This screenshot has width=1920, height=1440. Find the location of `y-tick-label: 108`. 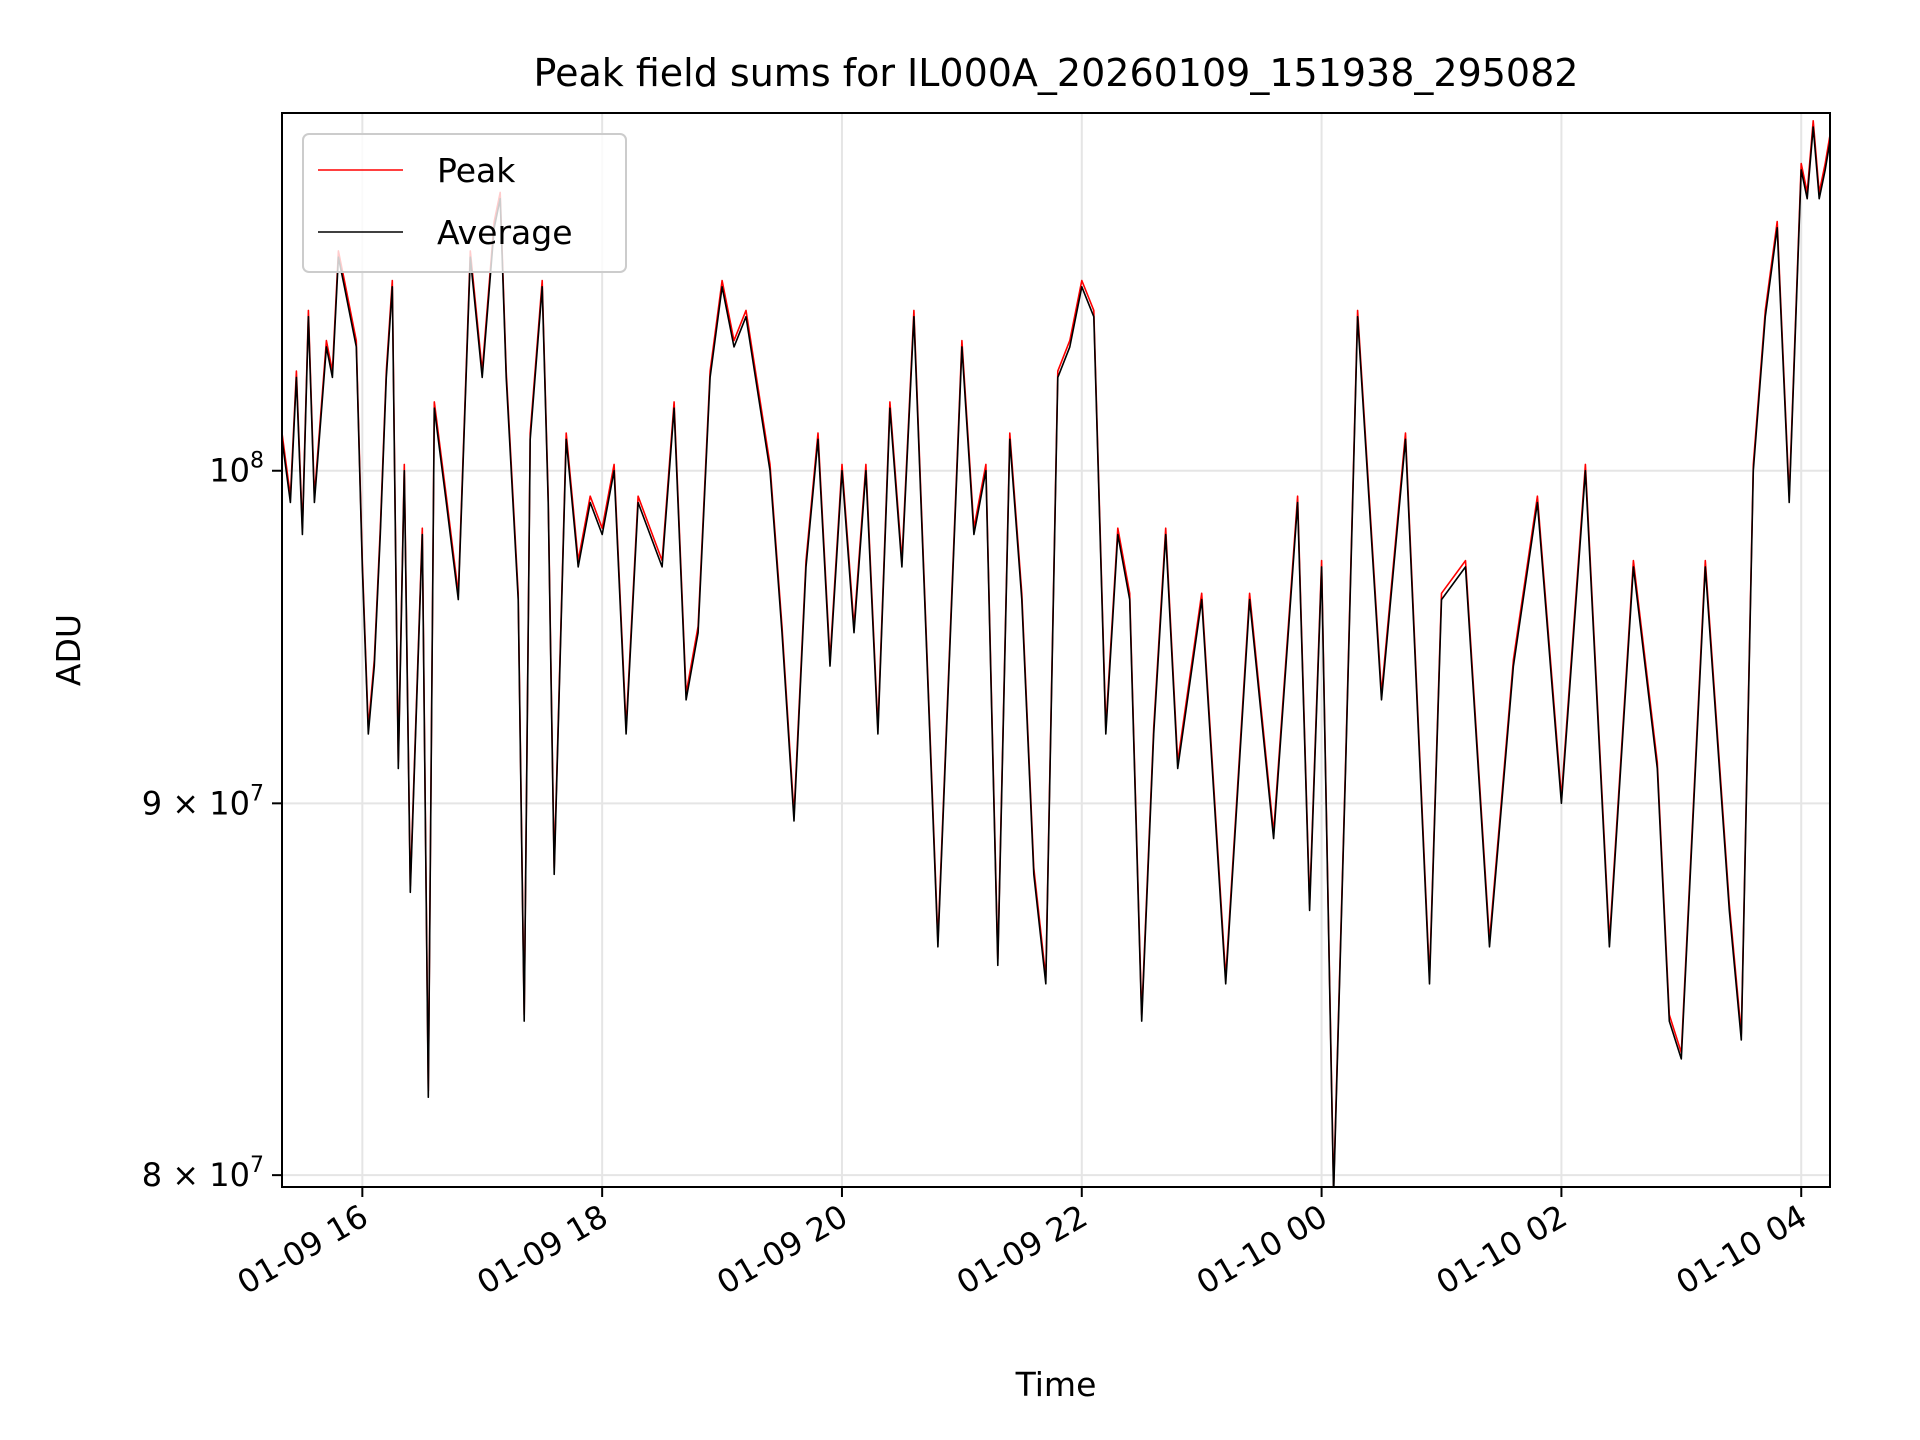

y-tick-label: 108 is located at coordinates (236, 469).